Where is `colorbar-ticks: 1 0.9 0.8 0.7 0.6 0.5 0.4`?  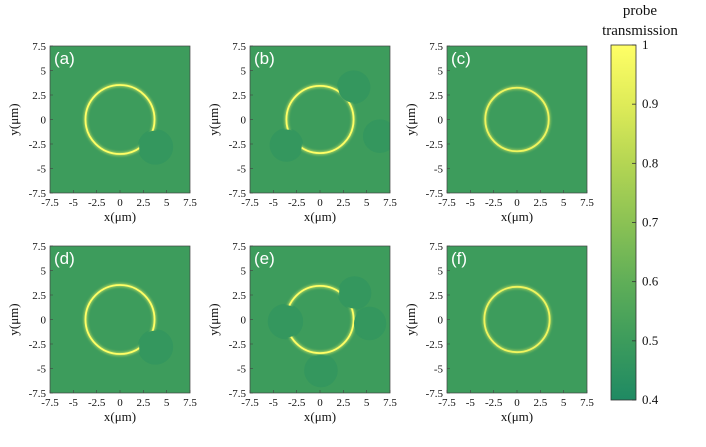
colorbar-ticks: 1 0.9 0.8 0.7 0.6 0.5 0.4 is located at coordinates (645, 222).